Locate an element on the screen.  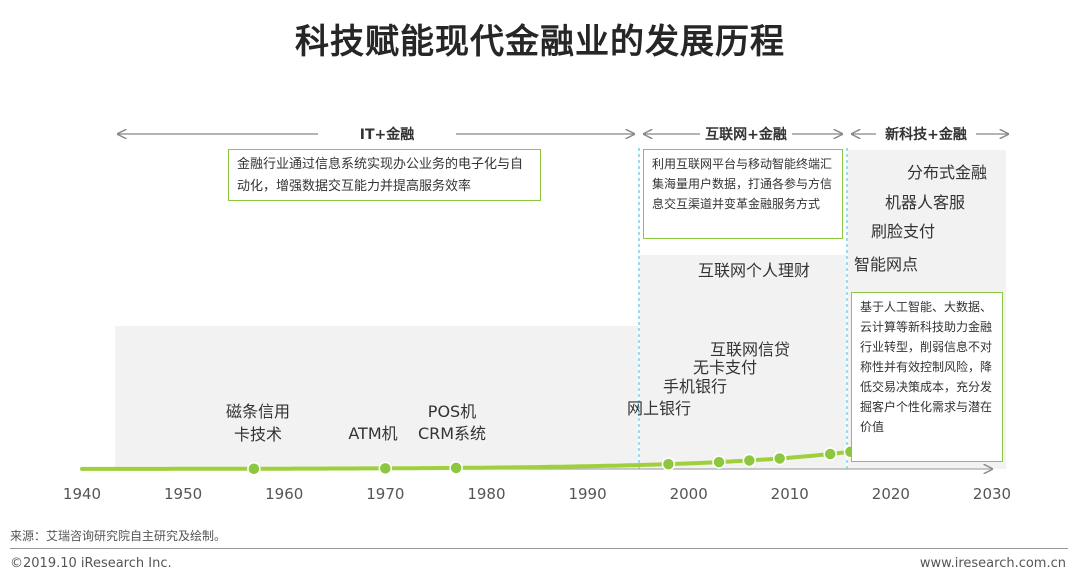
x-tick-label: 2010 is located at coordinates (790, 494).